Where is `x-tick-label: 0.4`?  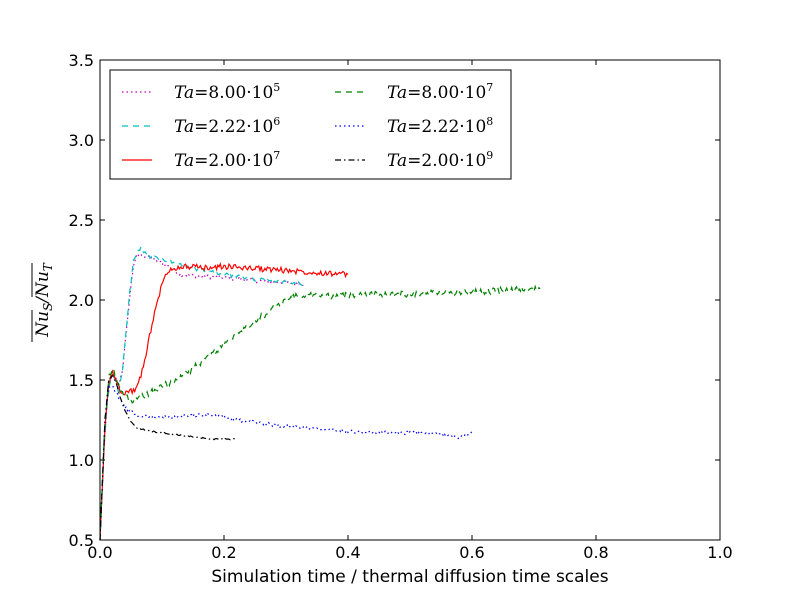 x-tick-label: 0.4 is located at coordinates (347, 552).